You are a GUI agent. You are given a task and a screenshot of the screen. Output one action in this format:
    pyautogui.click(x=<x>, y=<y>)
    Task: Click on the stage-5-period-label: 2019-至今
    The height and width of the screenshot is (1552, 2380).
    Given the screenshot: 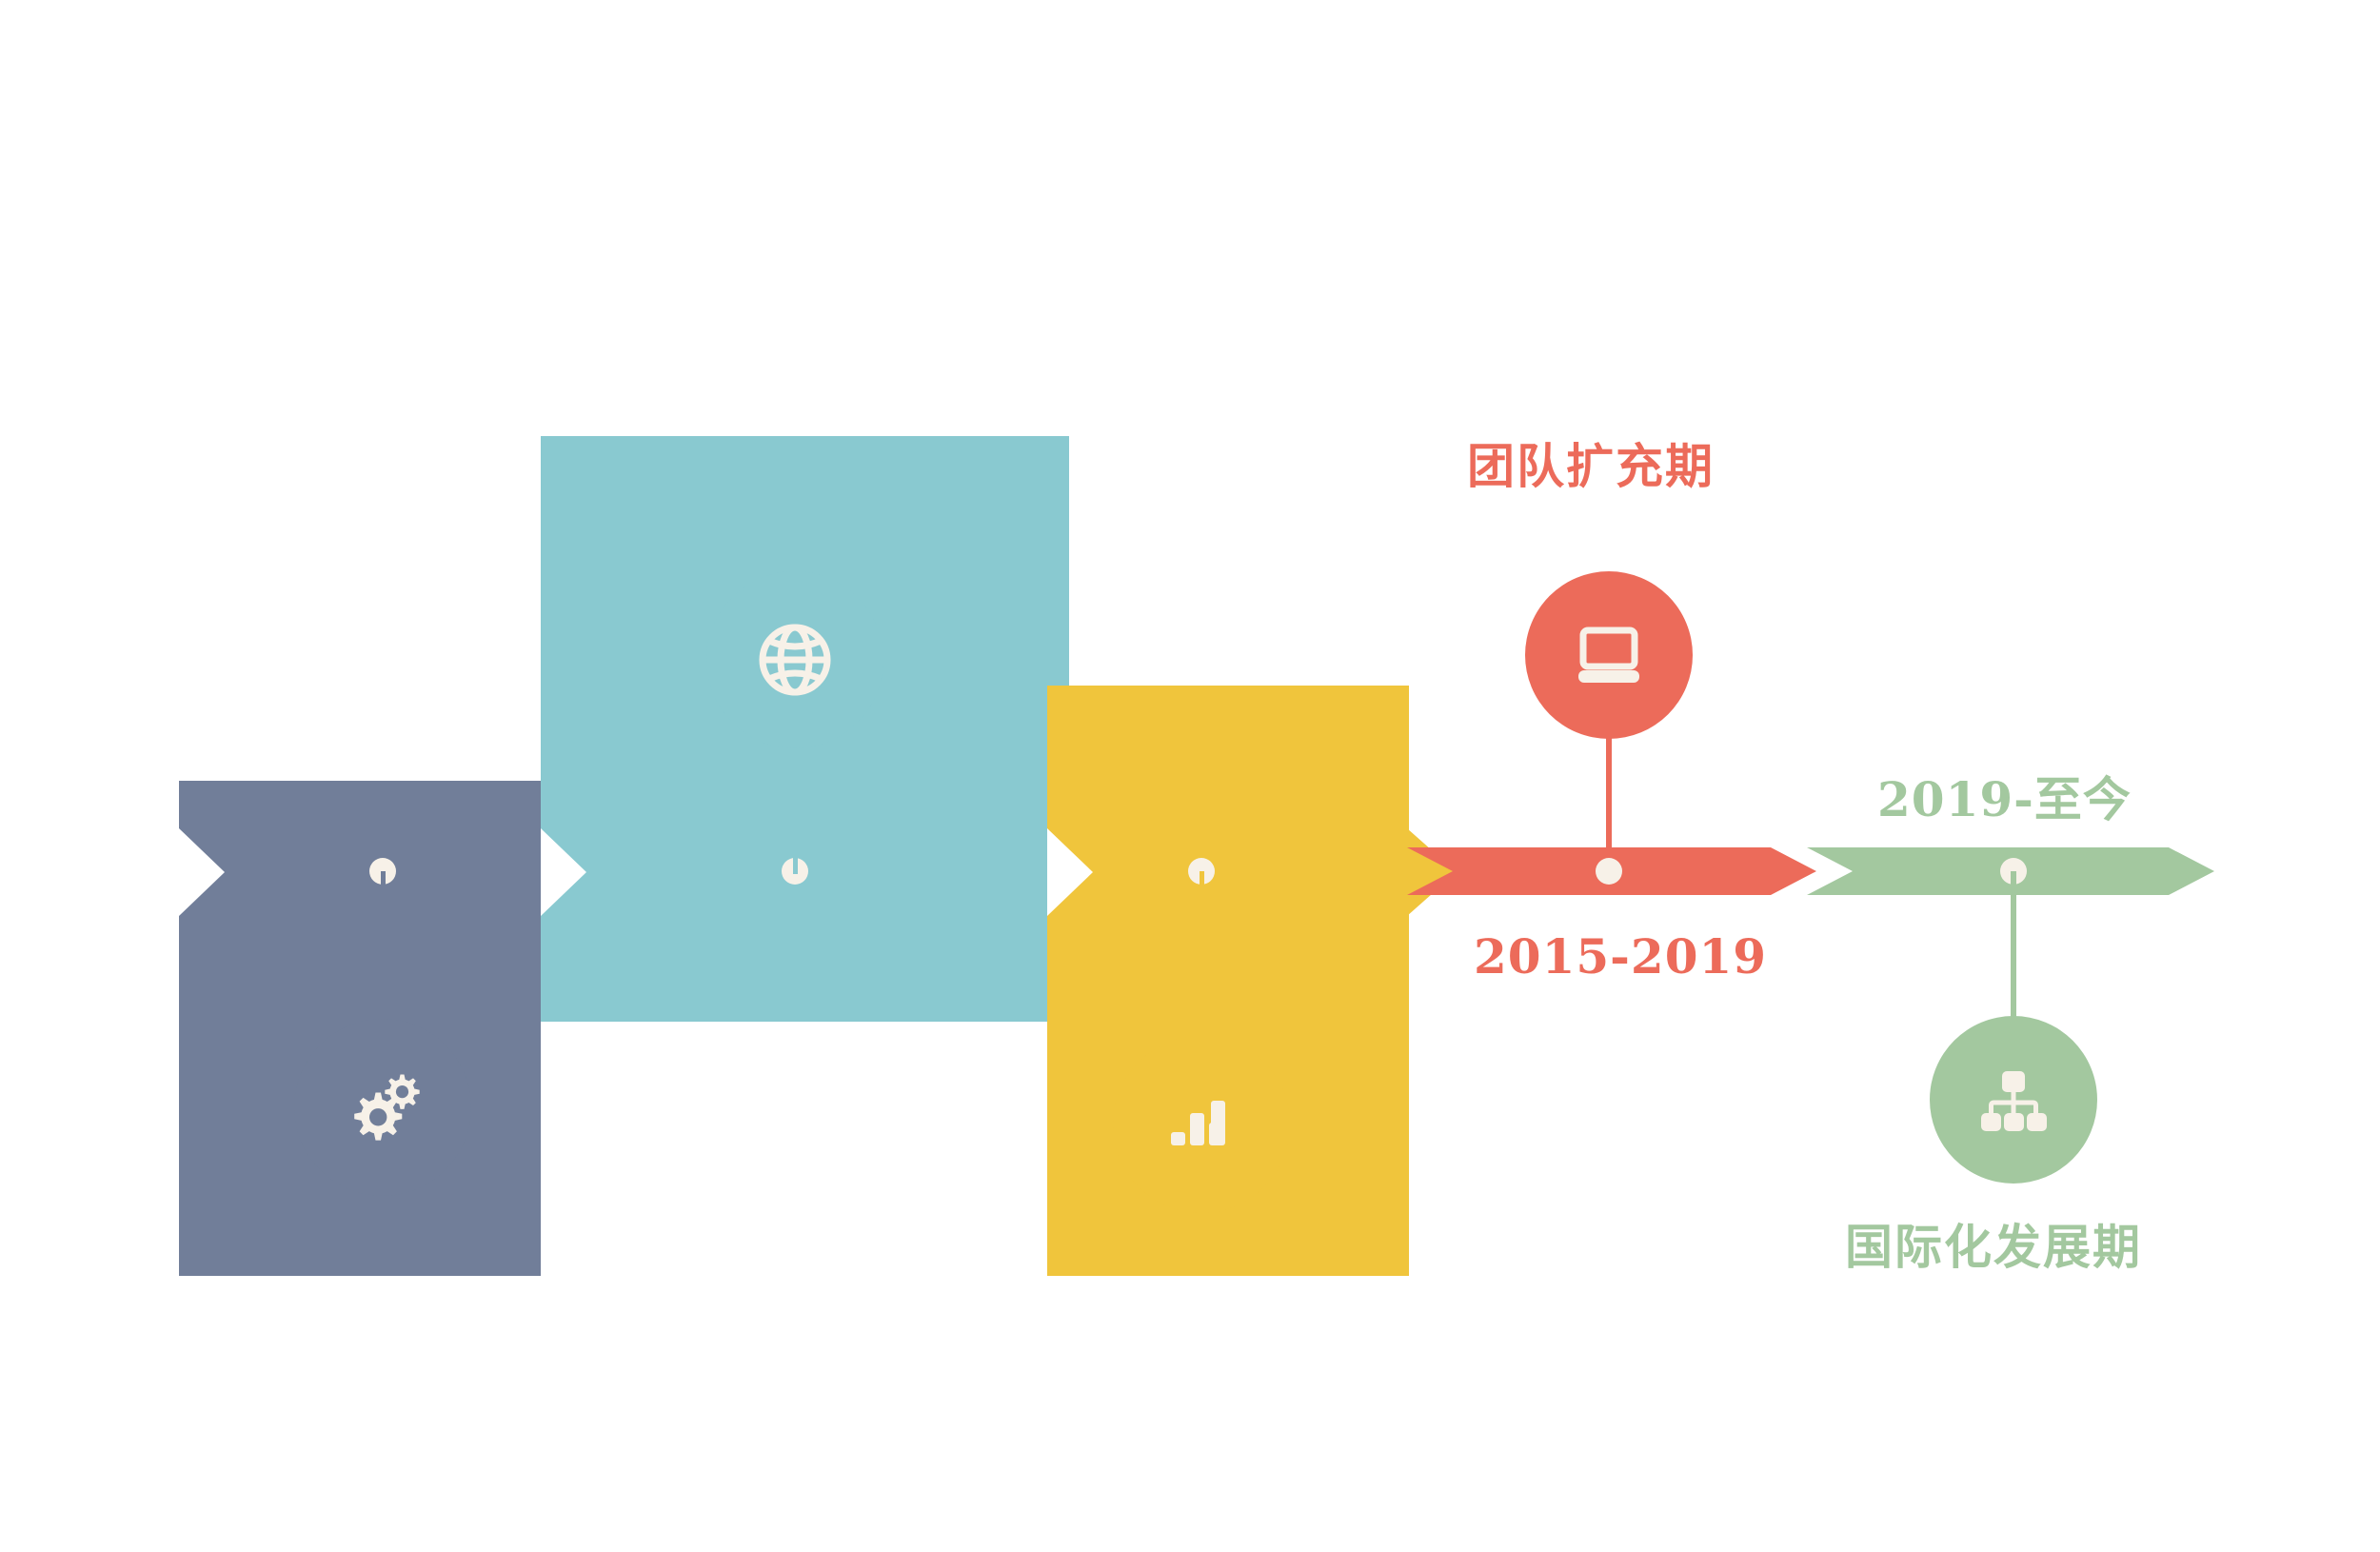 What is the action you would take?
    pyautogui.click(x=2004, y=799)
    